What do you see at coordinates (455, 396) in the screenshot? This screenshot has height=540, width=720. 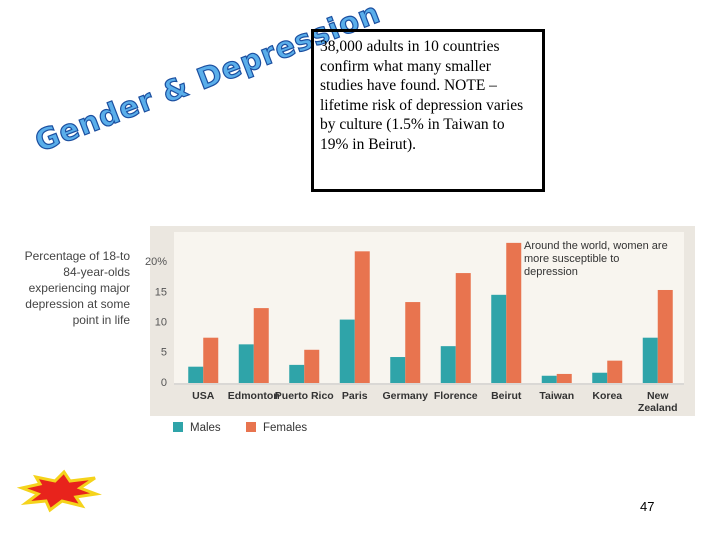 I see `x-tick-label: Florence` at bounding box center [455, 396].